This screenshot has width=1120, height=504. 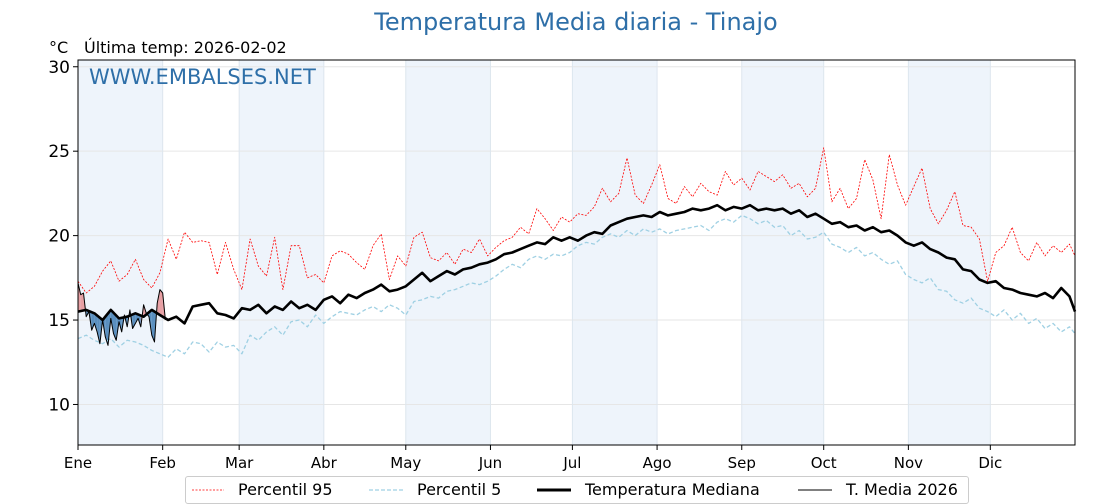 What do you see at coordinates (59, 405) in the screenshot?
I see `y-tick-label: 10` at bounding box center [59, 405].